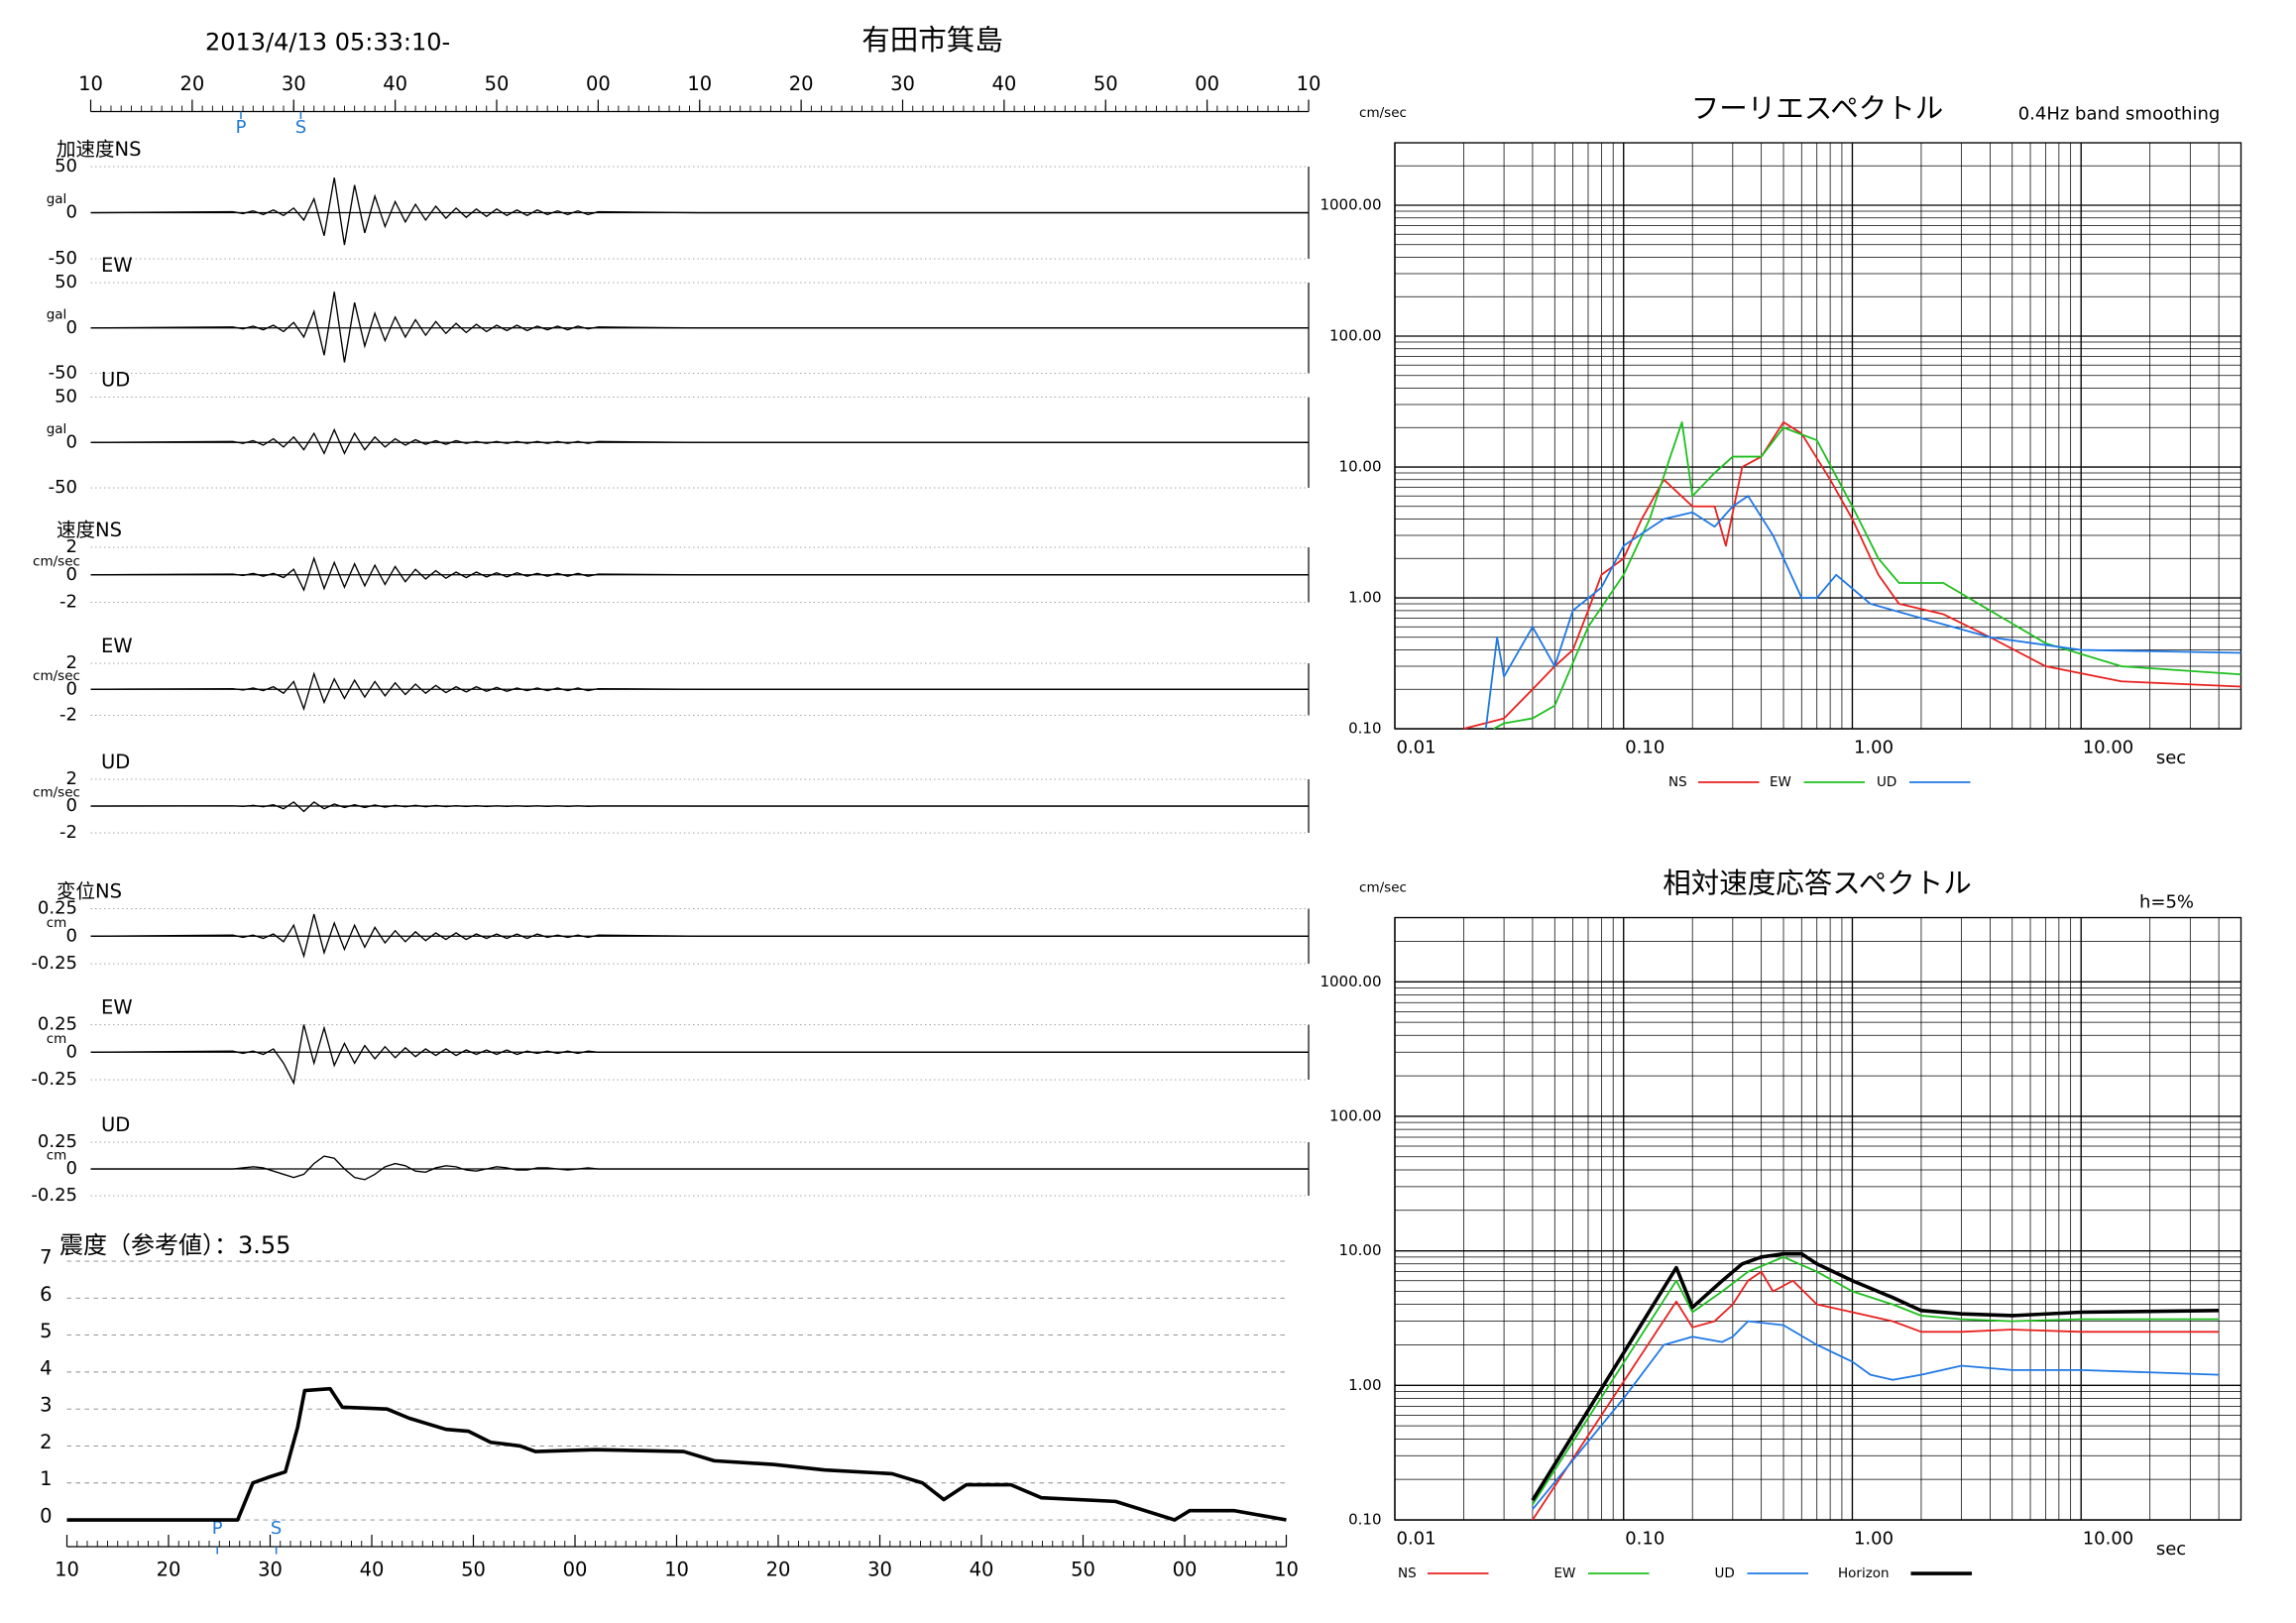  Describe the element at coordinates (1364, 598) in the screenshot. I see `y-tick-label: 1.00` at that location.